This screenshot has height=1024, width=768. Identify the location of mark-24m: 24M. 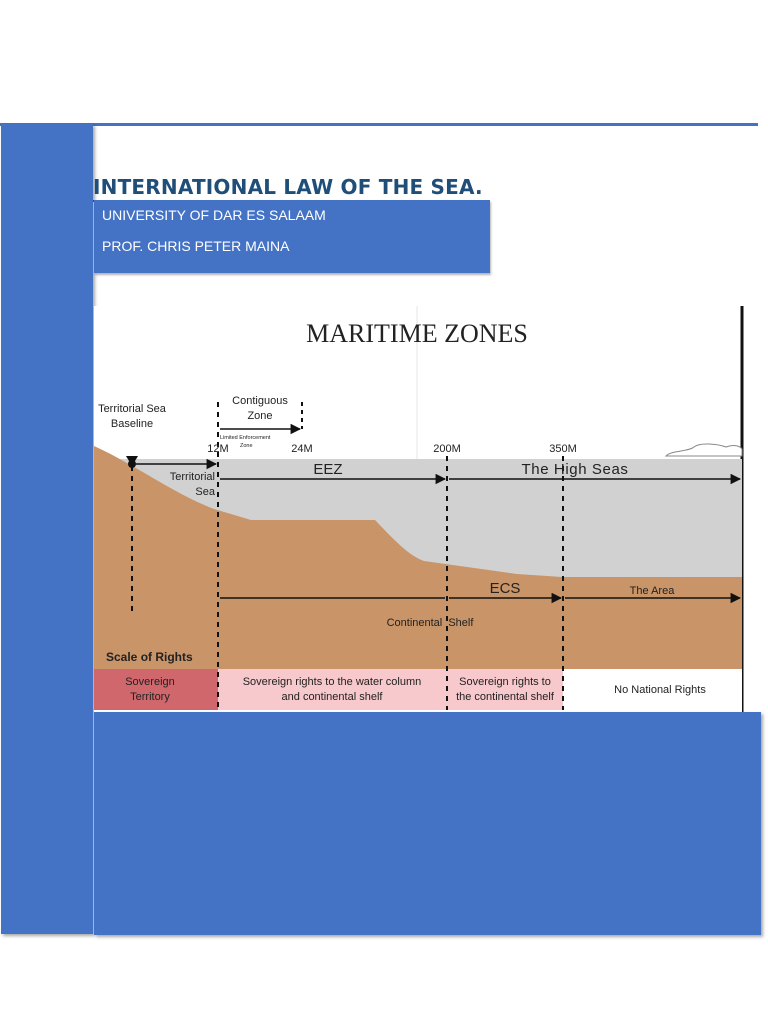
(301, 449).